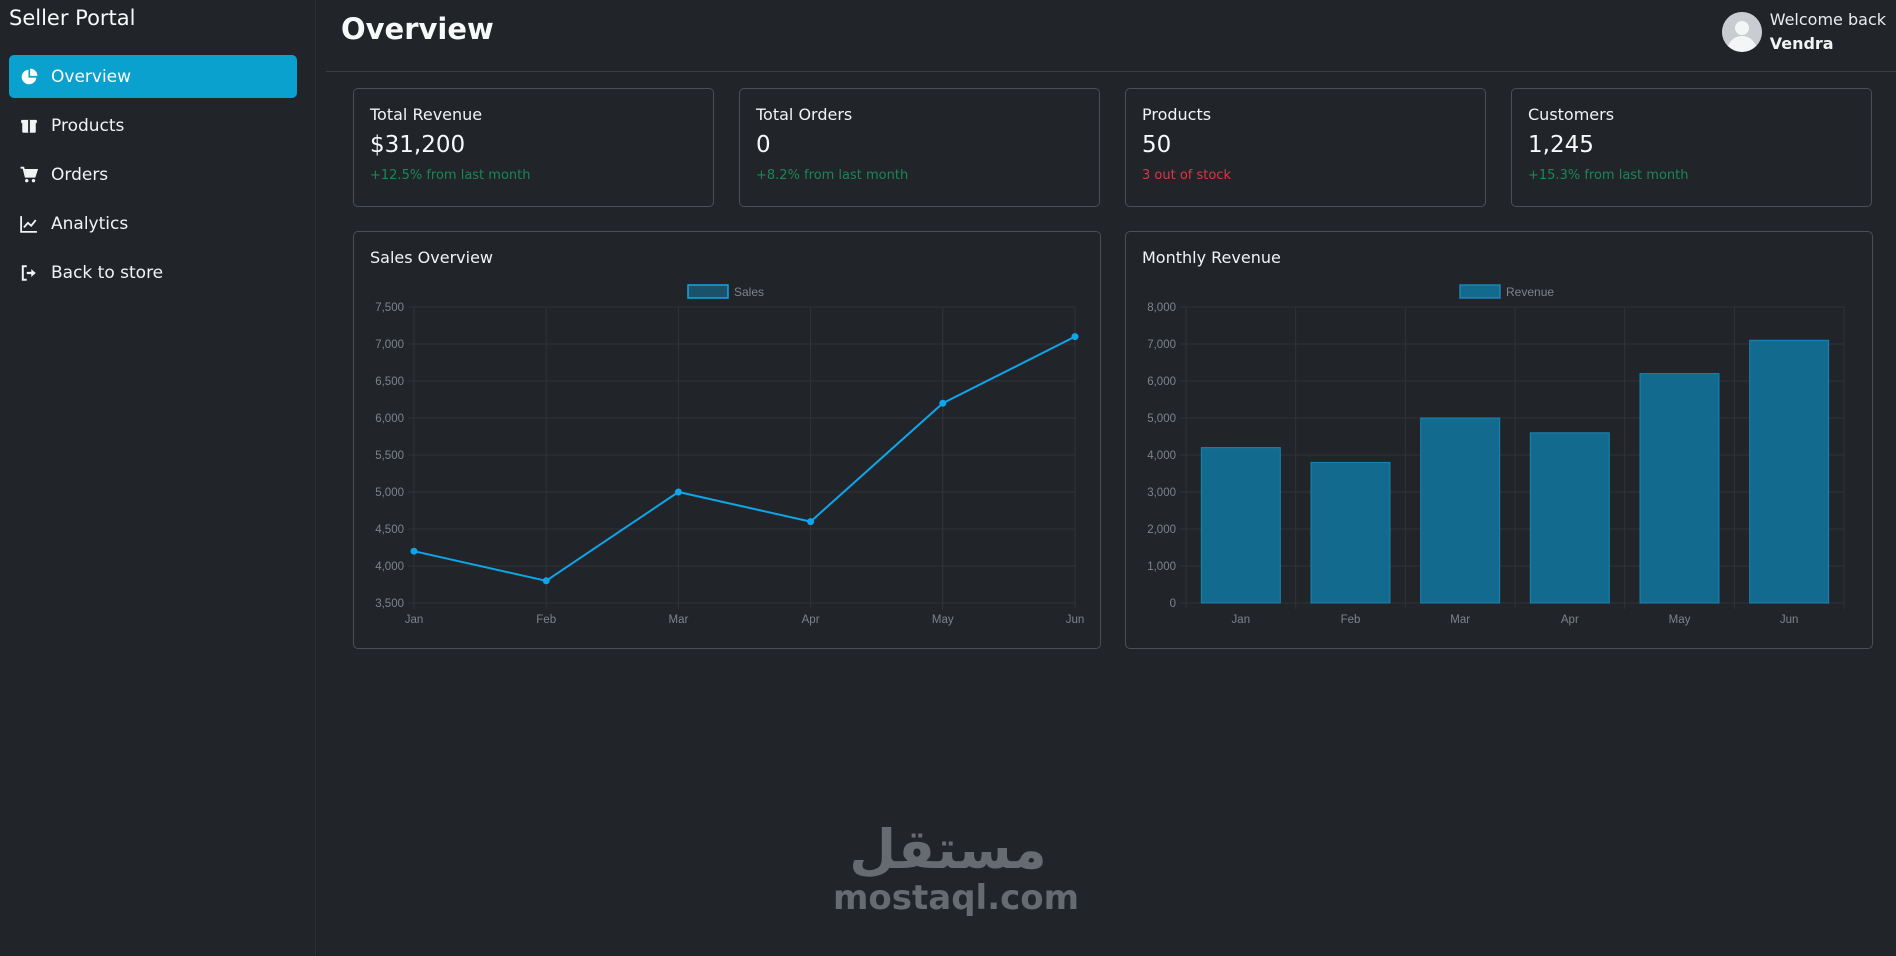  What do you see at coordinates (417, 29) in the screenshot?
I see `page-title: Overview` at bounding box center [417, 29].